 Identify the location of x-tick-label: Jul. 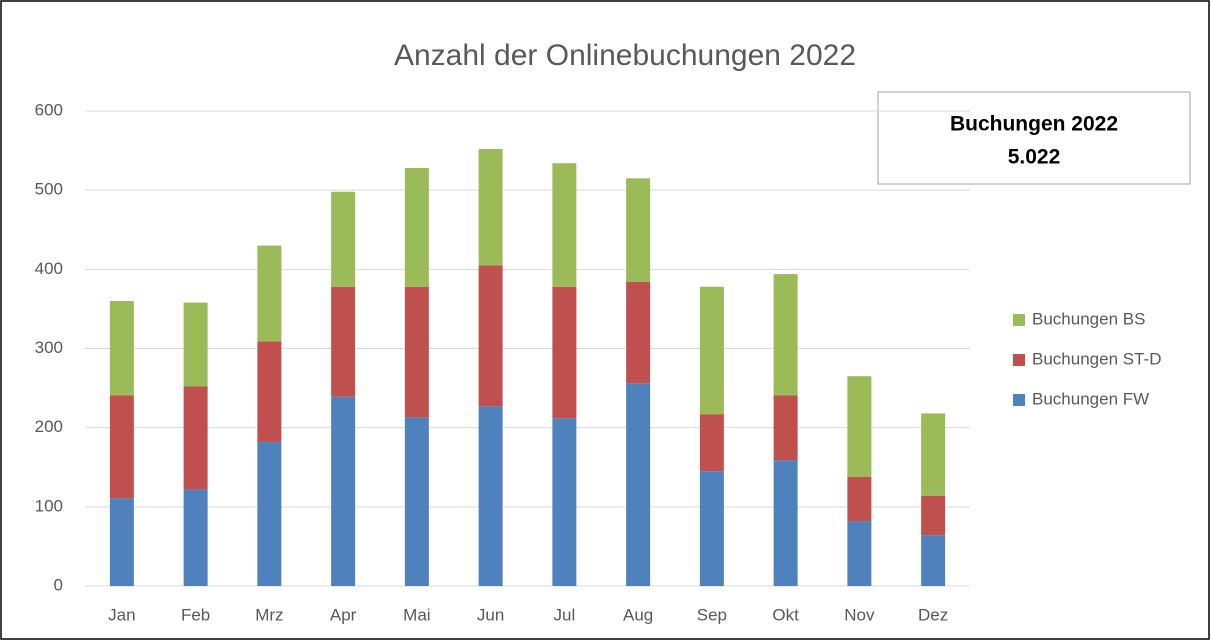
(565, 614).